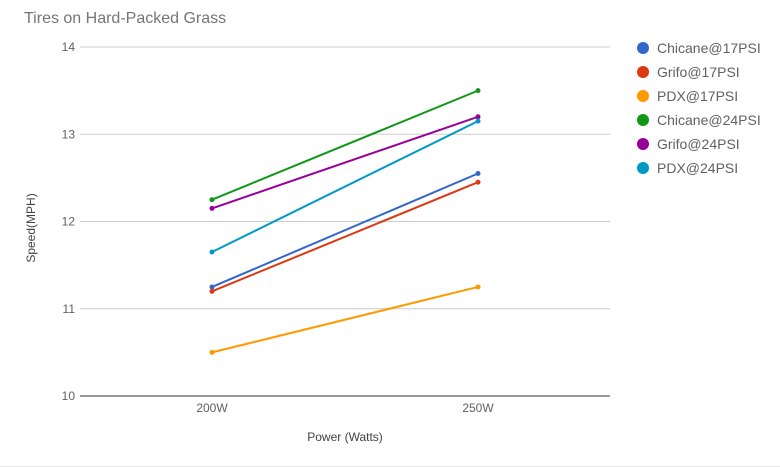  Describe the element at coordinates (478, 408) in the screenshot. I see `x-tick-label: 250W` at that location.